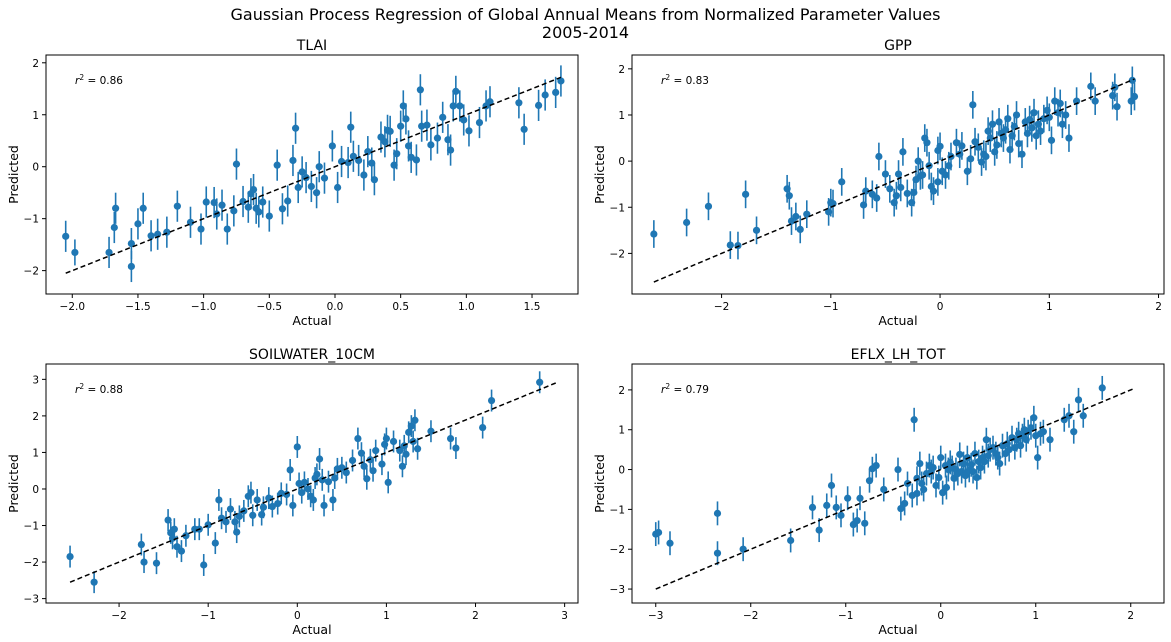 The image size is (1171, 642). Describe the element at coordinates (13, 483) in the screenshot. I see `y-axis-label: Predicted` at that location.